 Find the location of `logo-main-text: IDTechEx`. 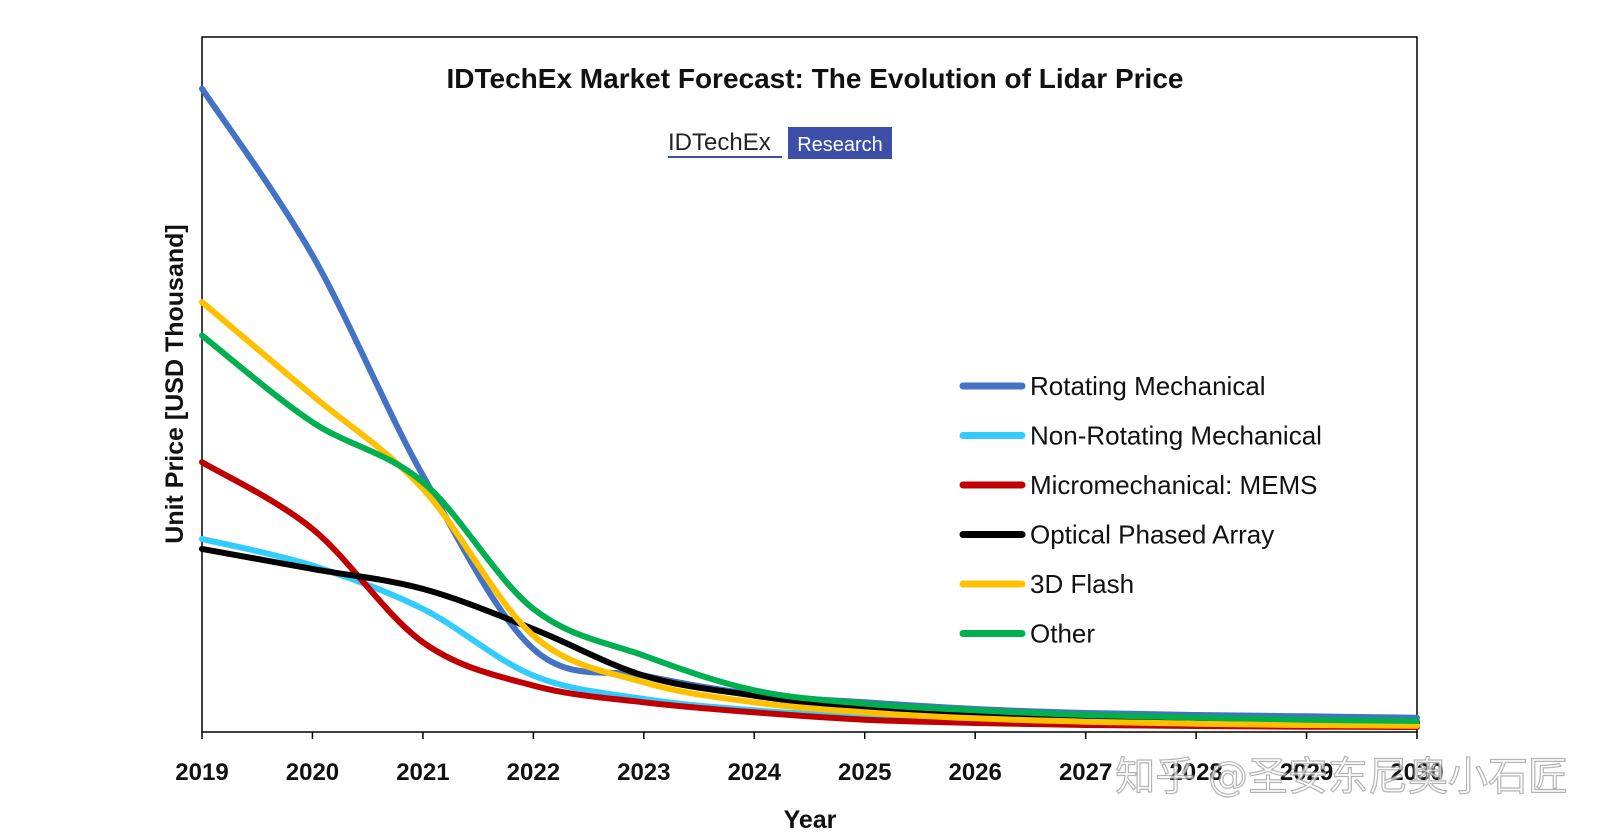

logo-main-text: IDTechEx is located at coordinates (719, 142).